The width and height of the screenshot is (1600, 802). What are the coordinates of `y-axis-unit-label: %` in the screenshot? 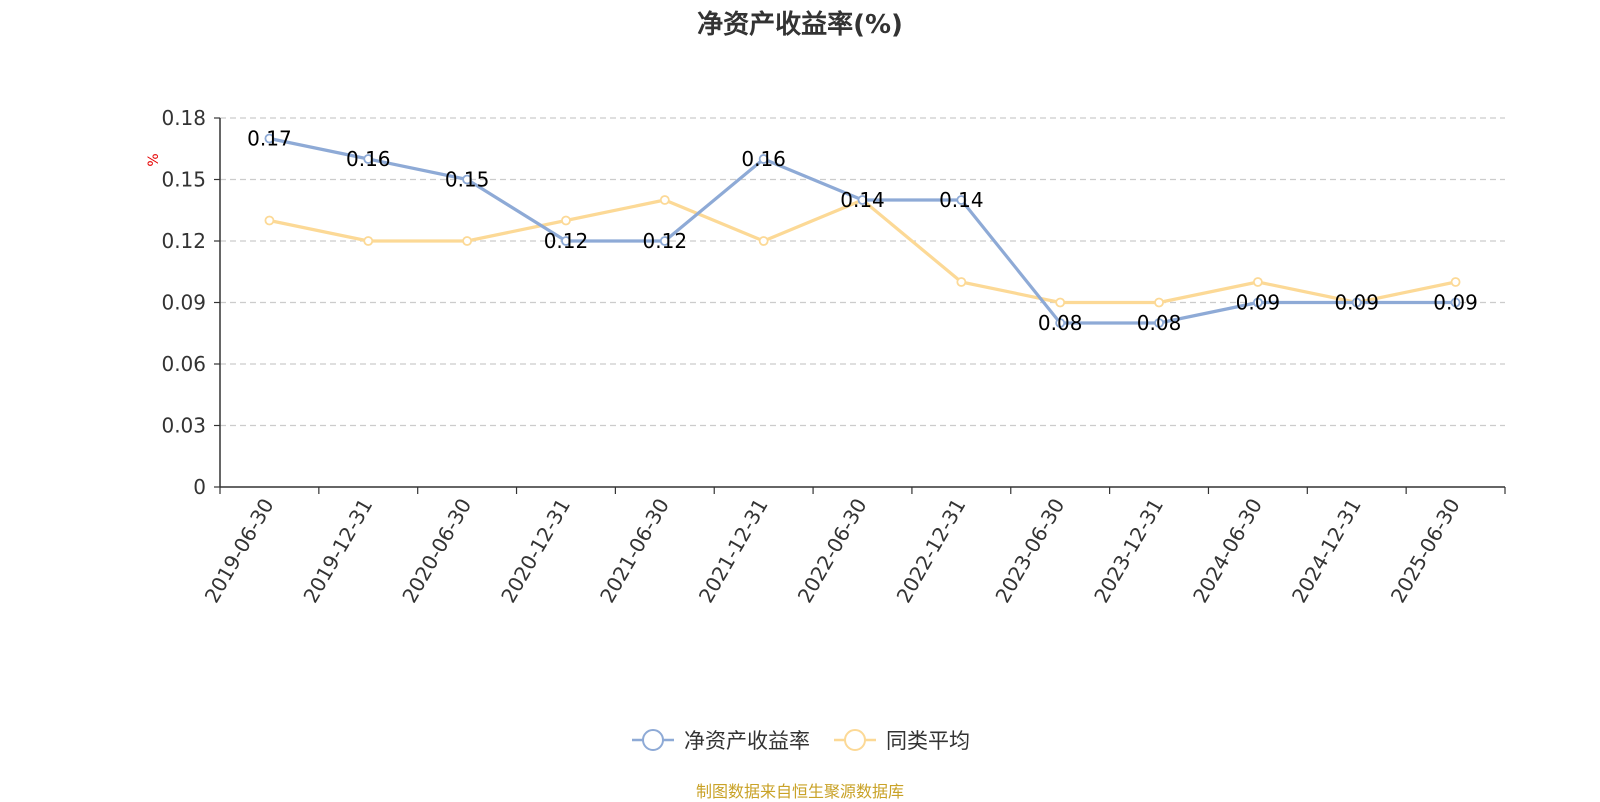 It's located at (154, 159).